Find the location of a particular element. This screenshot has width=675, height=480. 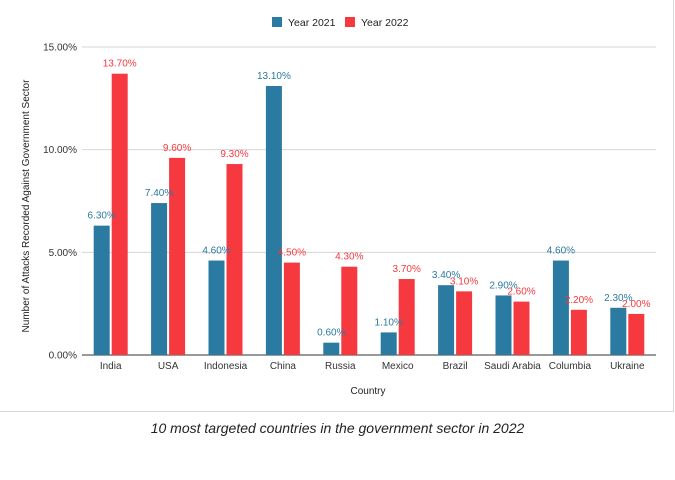

legend-entry: Year 2022 is located at coordinates (385, 23).